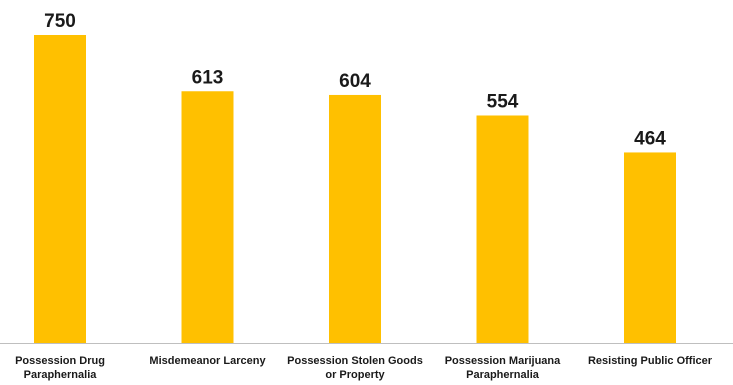  Describe the element at coordinates (355, 368) in the screenshot. I see `category-label-2: Possession Stolen Goods or Property` at that location.